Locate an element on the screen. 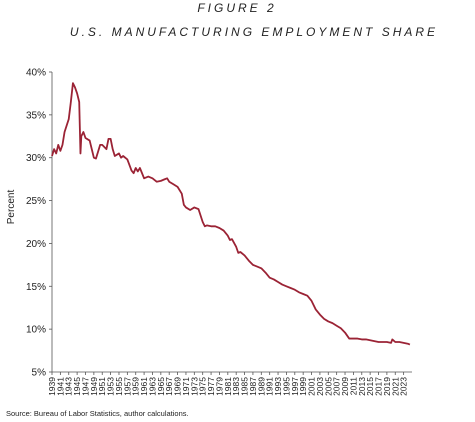 Image resolution: width=475 pixels, height=422 pixels. x-tick-label: 1945 is located at coordinates (77, 386).